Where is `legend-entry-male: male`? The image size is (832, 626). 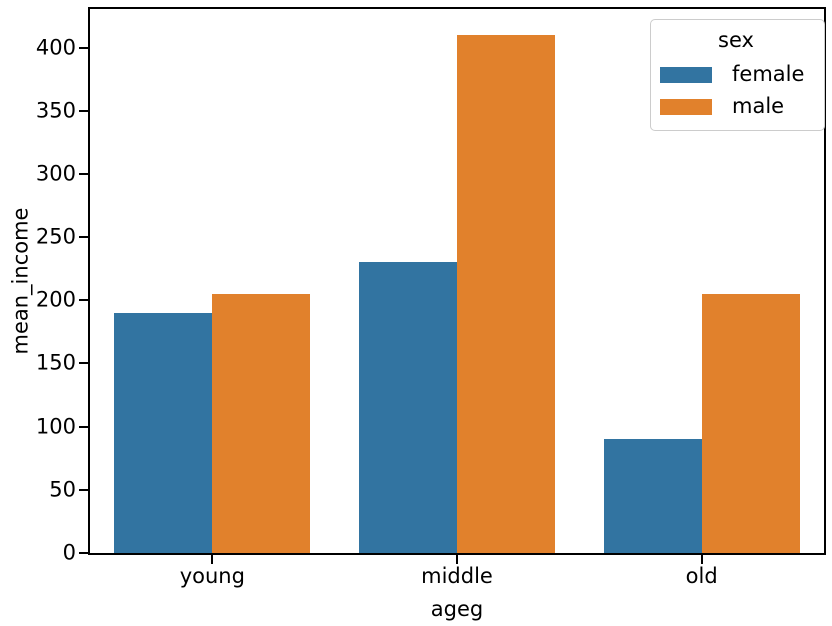 legend-entry-male: male is located at coordinates (736, 106).